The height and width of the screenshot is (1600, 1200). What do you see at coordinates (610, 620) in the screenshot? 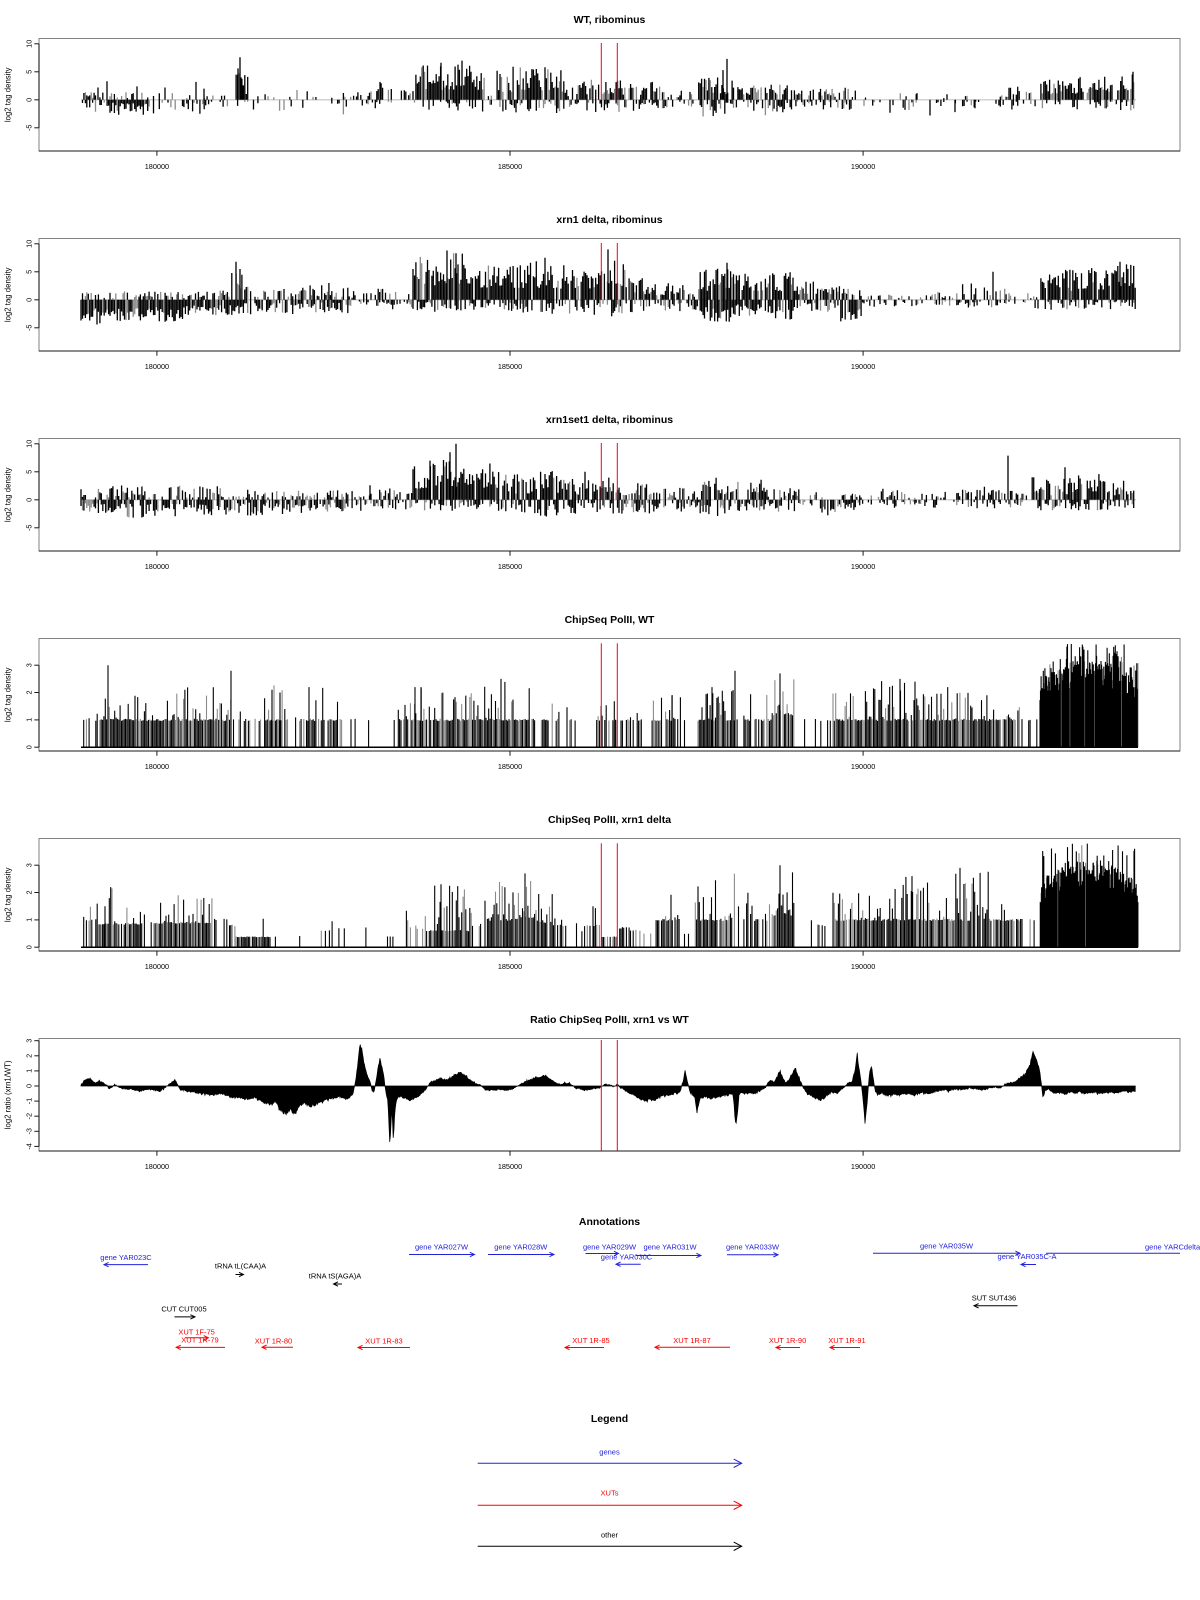
I see `svg-text: ChipSeq PolII, WT` at bounding box center [610, 620].